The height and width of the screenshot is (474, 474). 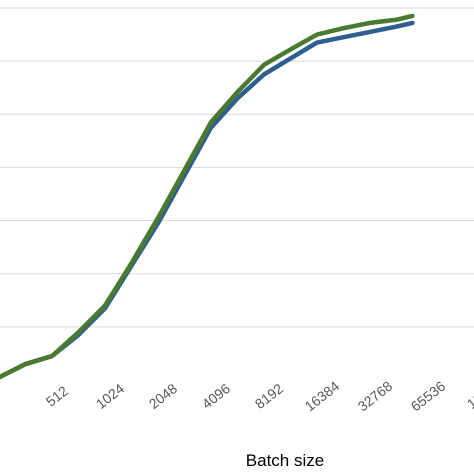 I want to click on x-tick-labels: 512 1024 2048 4096 8192 16384 32768 65536 1310, so click(x=258, y=396).